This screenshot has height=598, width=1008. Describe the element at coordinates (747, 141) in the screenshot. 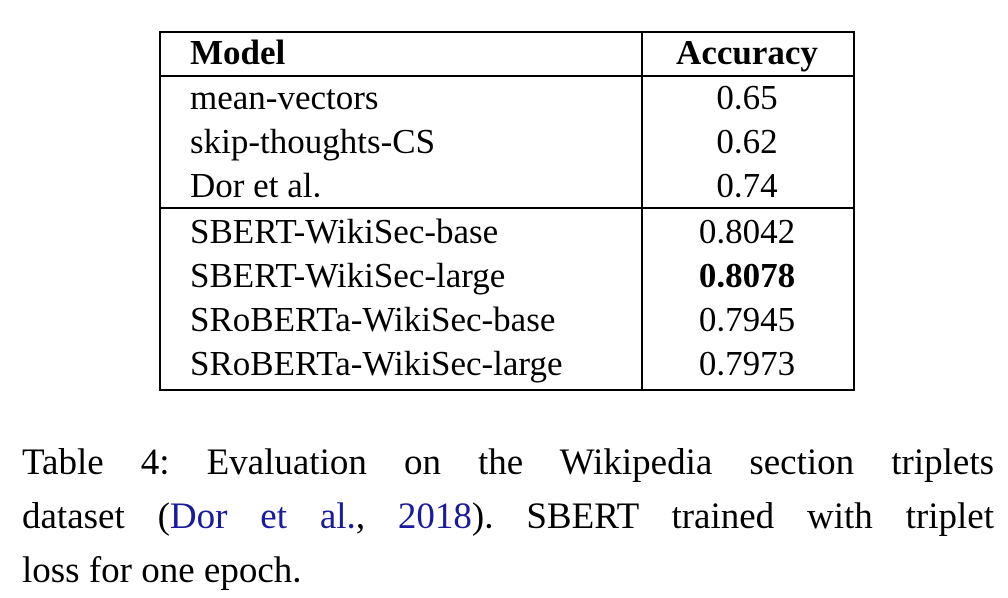

I see `accuracy-cell: 0.62` at that location.